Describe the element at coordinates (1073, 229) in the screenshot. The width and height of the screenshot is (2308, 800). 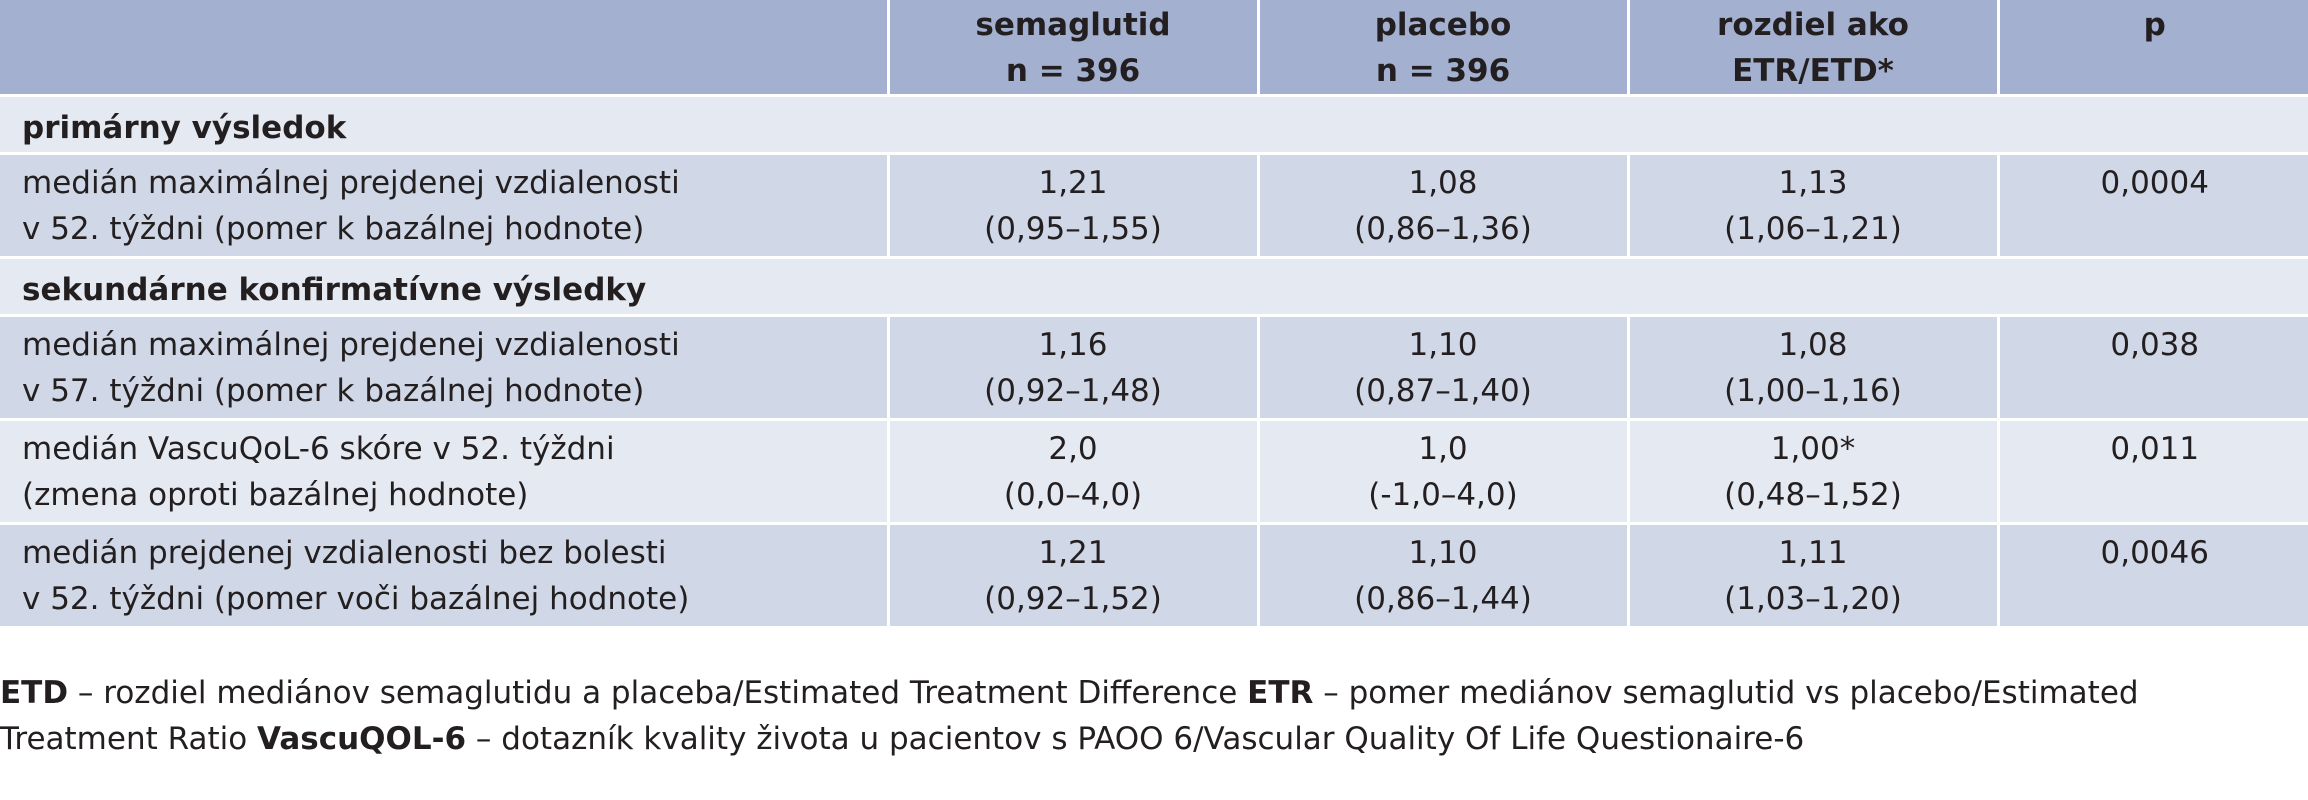
I see `cell-ci: (0,95–1,55)` at that location.